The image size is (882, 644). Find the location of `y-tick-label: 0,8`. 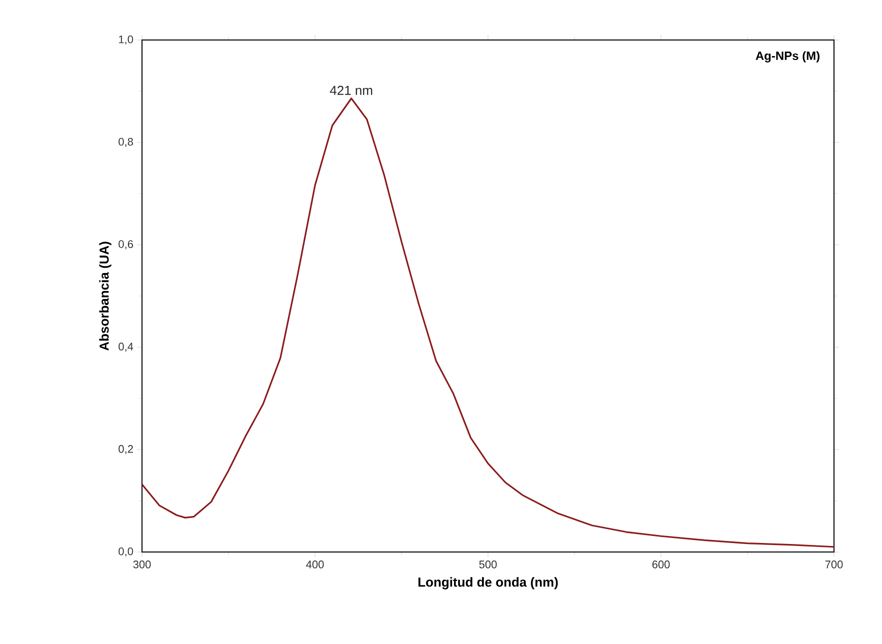

y-tick-label: 0,8 is located at coordinates (125, 142).